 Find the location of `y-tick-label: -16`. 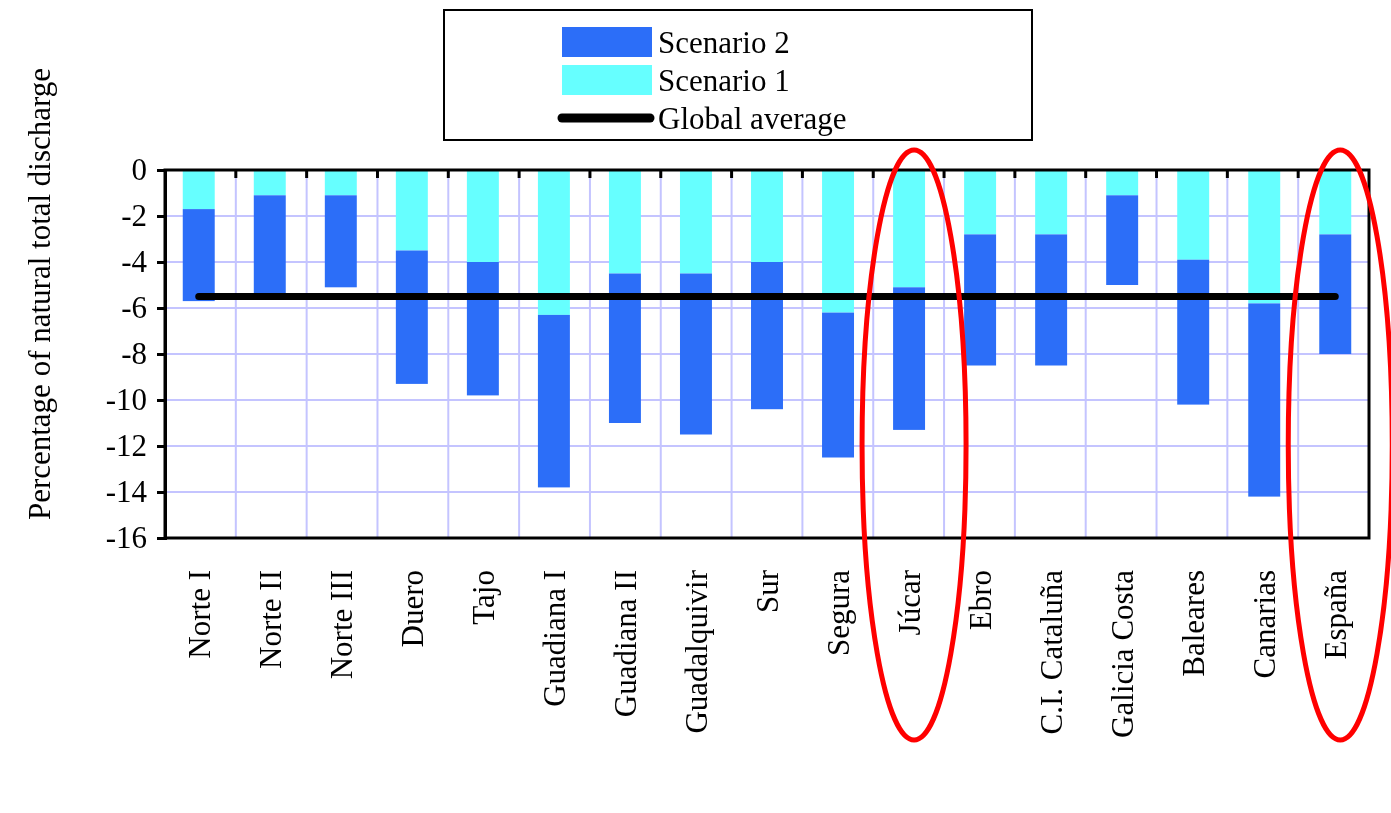

y-tick-label: -16 is located at coordinates (126, 538).